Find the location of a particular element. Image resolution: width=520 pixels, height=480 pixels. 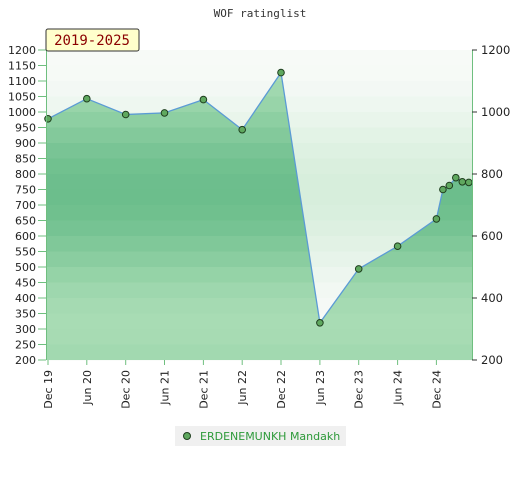

y-tick-label: 700 is located at coordinates (25, 205).